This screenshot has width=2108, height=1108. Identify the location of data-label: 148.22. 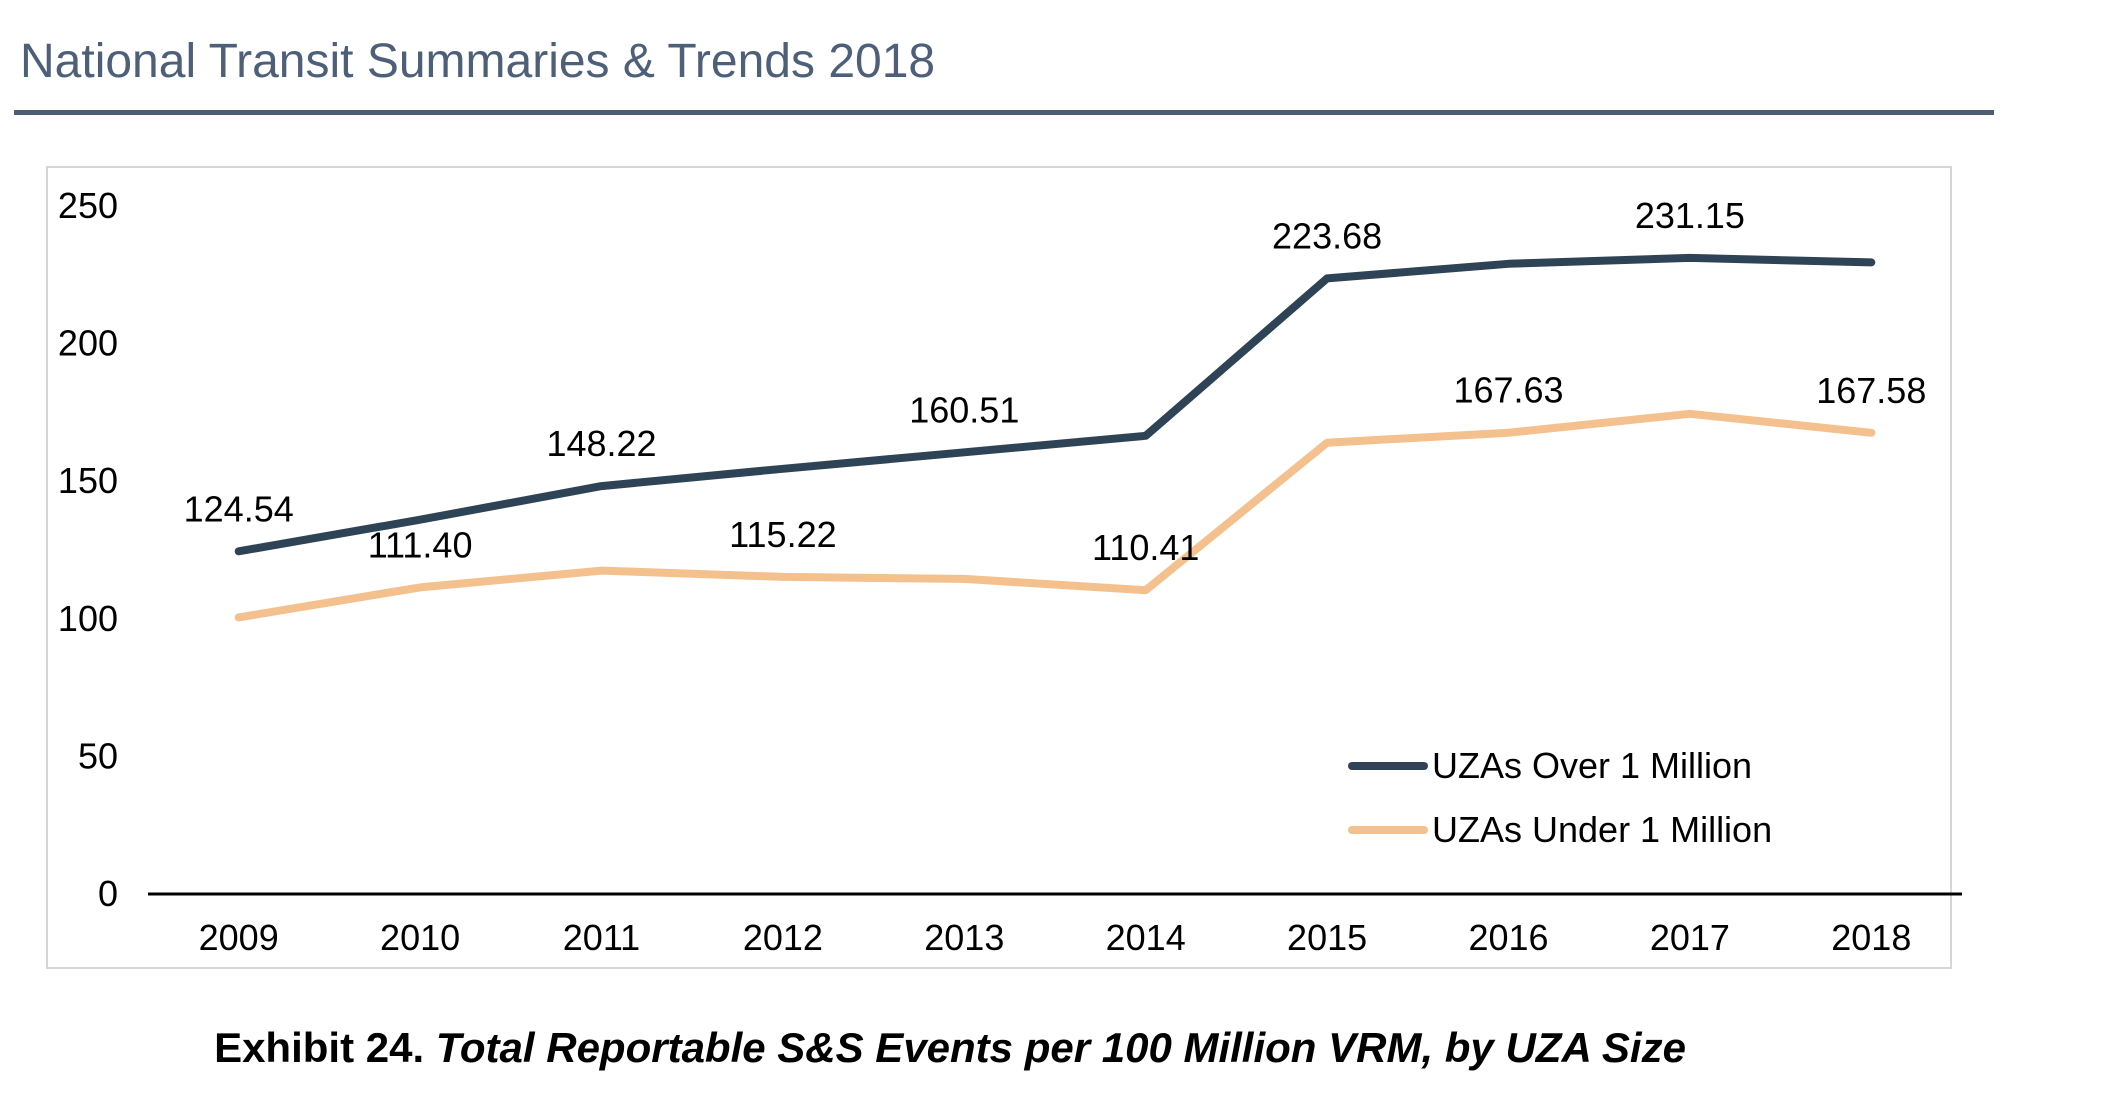
(601, 443).